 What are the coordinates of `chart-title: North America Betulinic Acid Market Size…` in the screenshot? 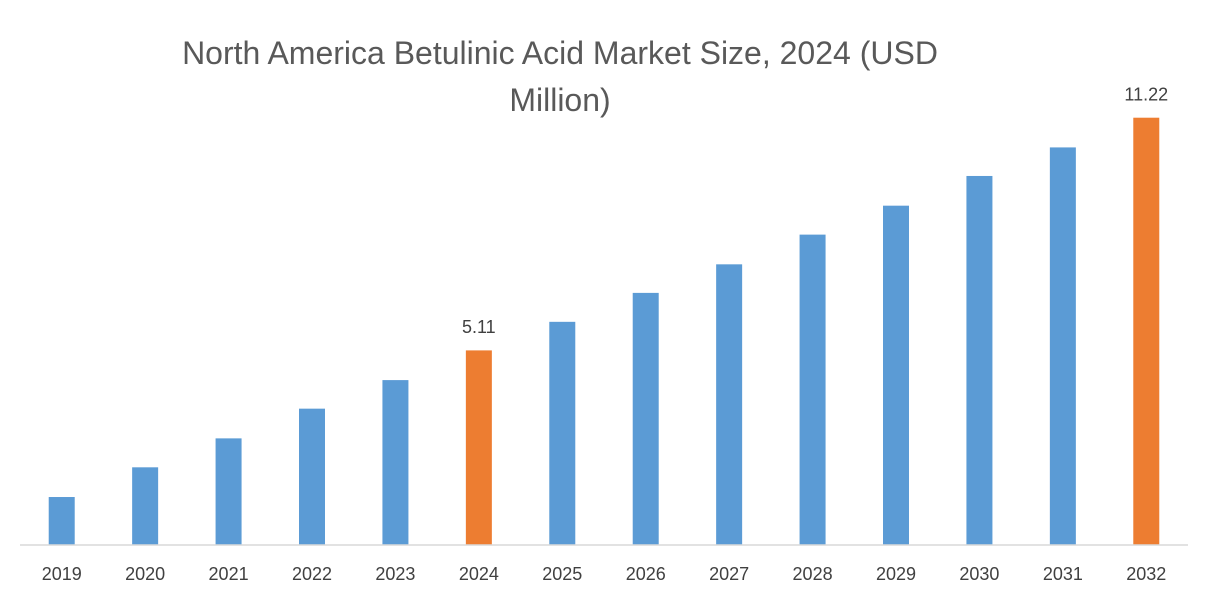 It's located at (560, 76).